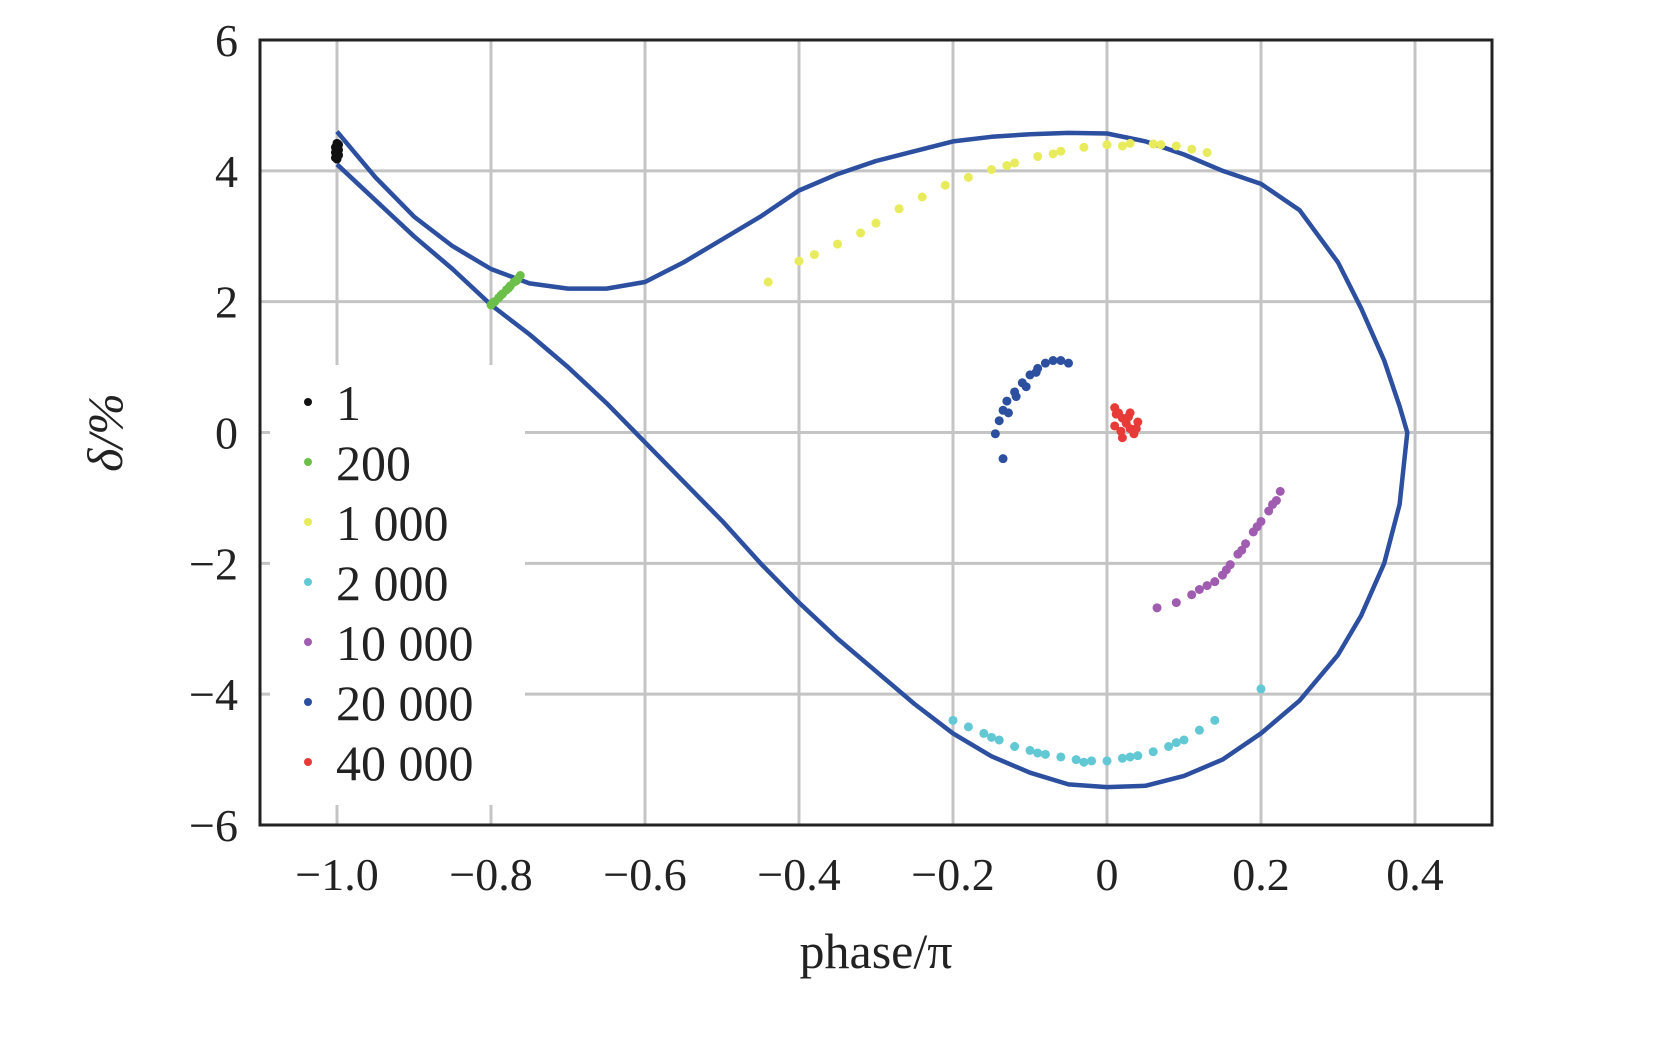 Image resolution: width=1654 pixels, height=1046 pixels. What do you see at coordinates (1261, 874) in the screenshot?
I see `x-tick-label: 0.2` at bounding box center [1261, 874].